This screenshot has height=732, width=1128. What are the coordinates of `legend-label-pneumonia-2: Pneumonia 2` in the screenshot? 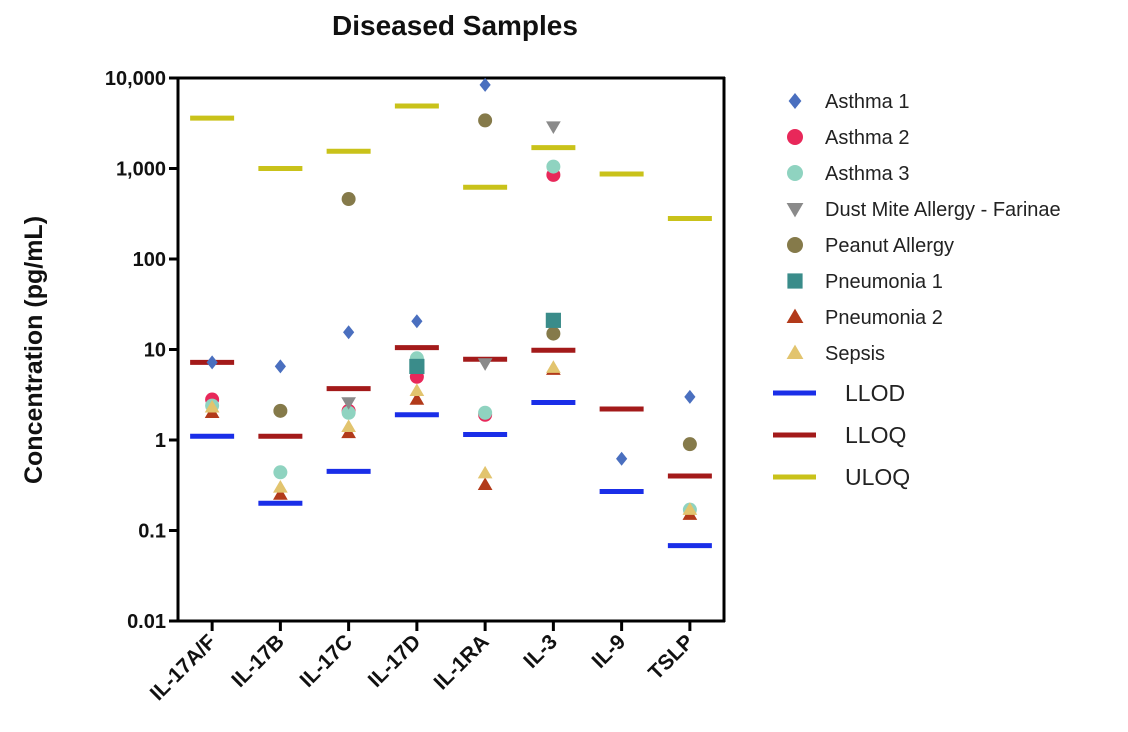 It's located at (884, 318).